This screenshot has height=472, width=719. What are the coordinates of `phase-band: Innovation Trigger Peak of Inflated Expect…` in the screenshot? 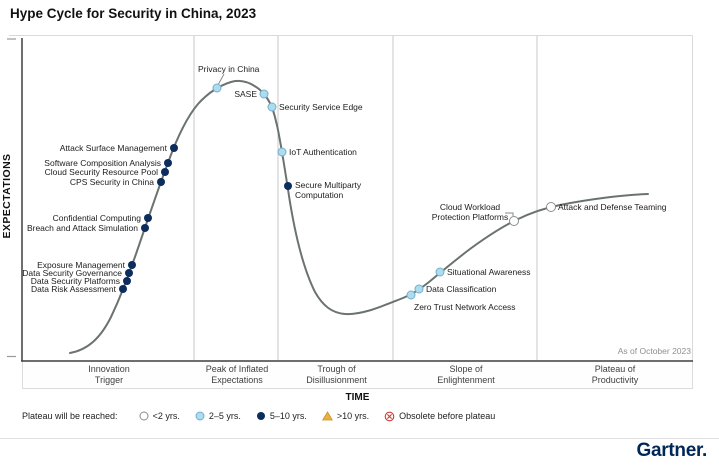 It's located at (357, 375).